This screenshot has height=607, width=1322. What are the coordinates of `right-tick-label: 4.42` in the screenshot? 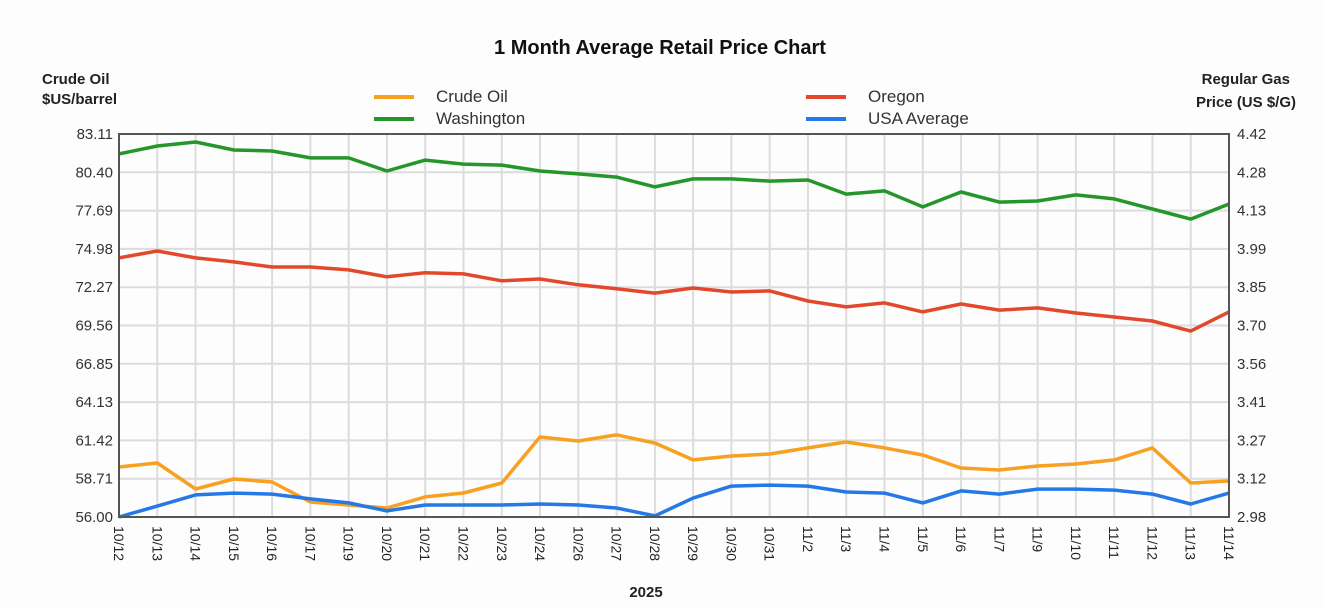 It's located at (1251, 134).